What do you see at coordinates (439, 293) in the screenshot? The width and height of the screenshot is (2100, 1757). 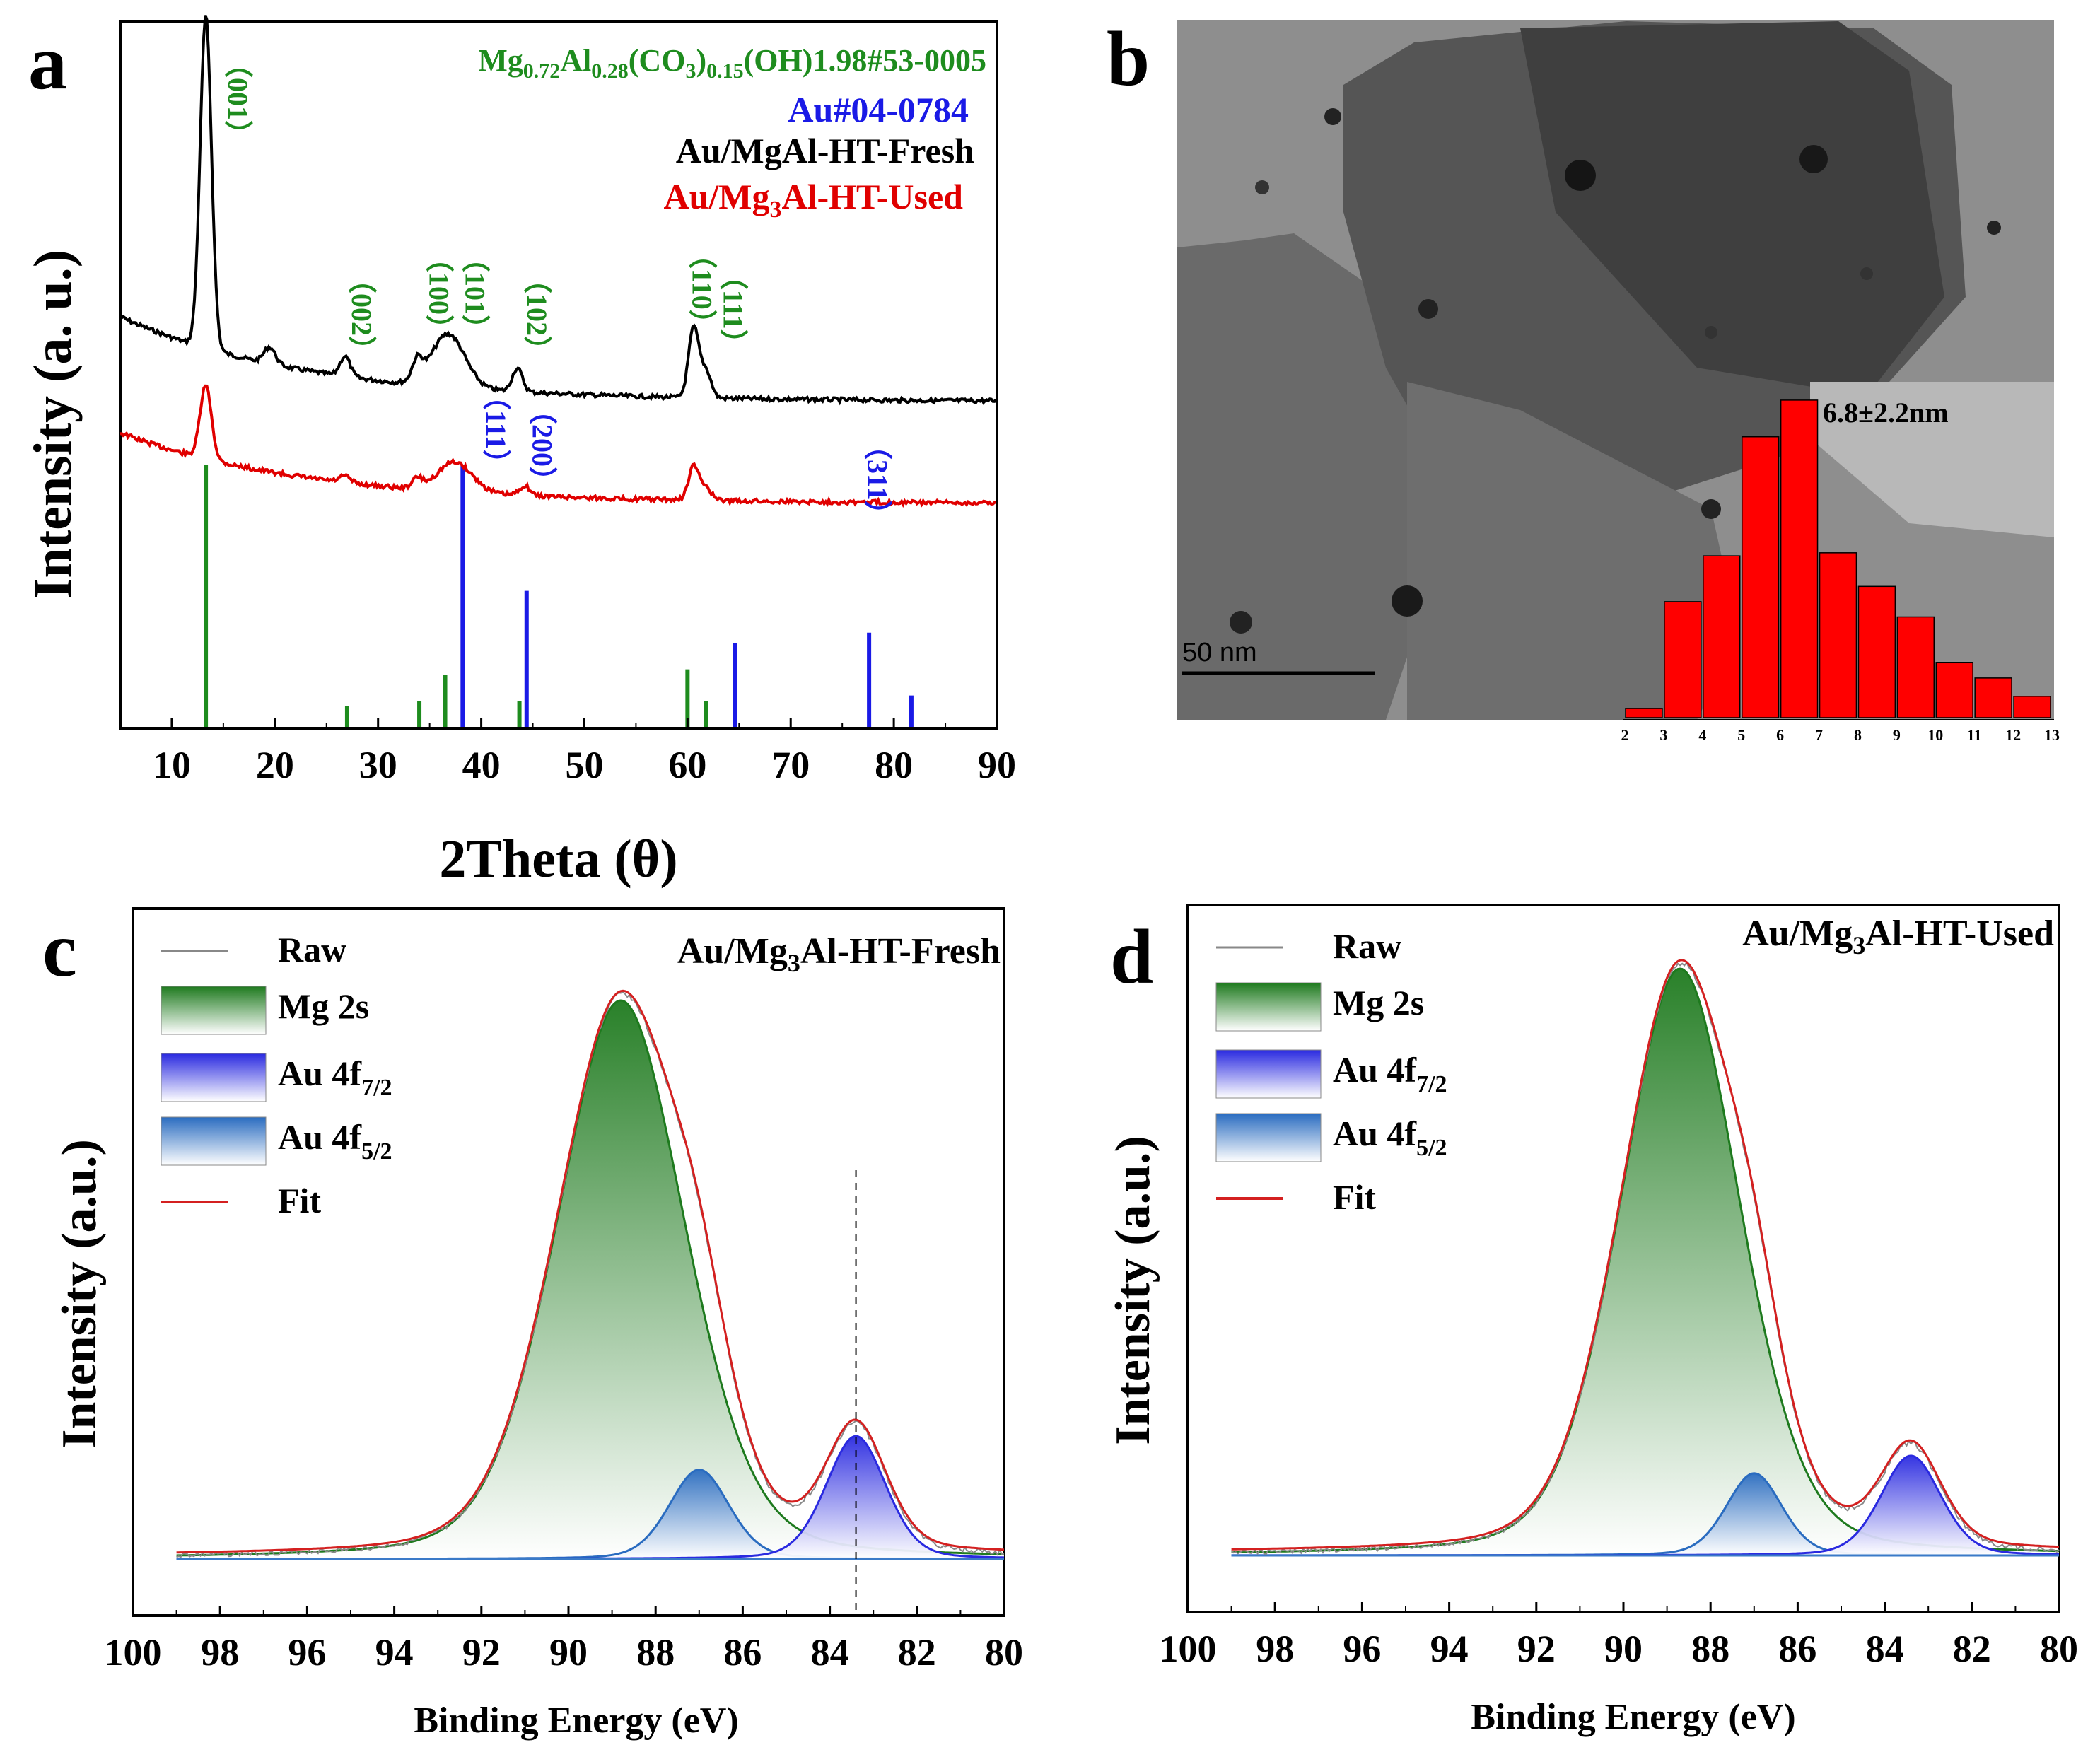 I see `a-peak-label: （100）` at bounding box center [439, 293].